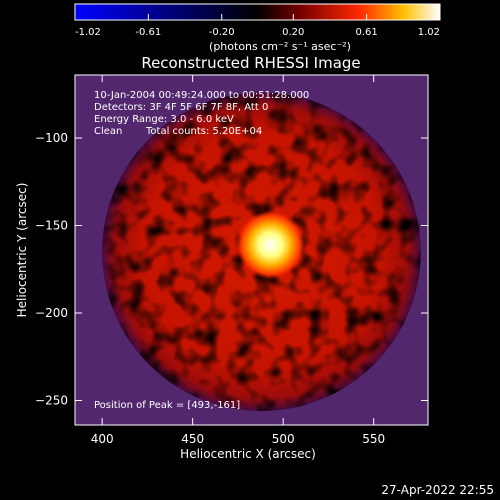  I want to click on colorbar-ticks: -1.02 -0.61 -0.20 0.20 0.61 1.02, so click(257, 26).